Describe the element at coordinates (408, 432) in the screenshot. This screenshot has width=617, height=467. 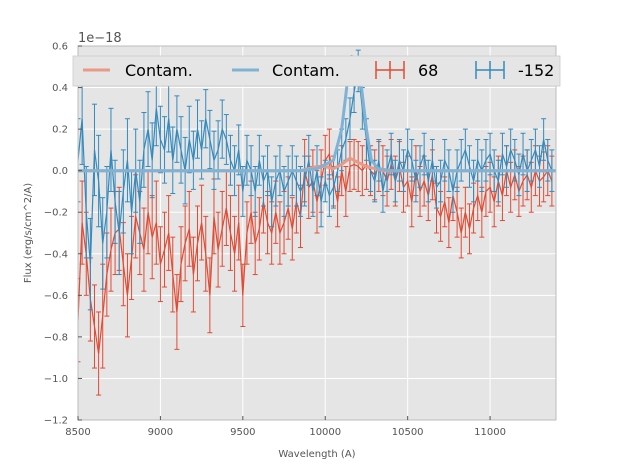
I see `x-tick-label: 10500` at that location.